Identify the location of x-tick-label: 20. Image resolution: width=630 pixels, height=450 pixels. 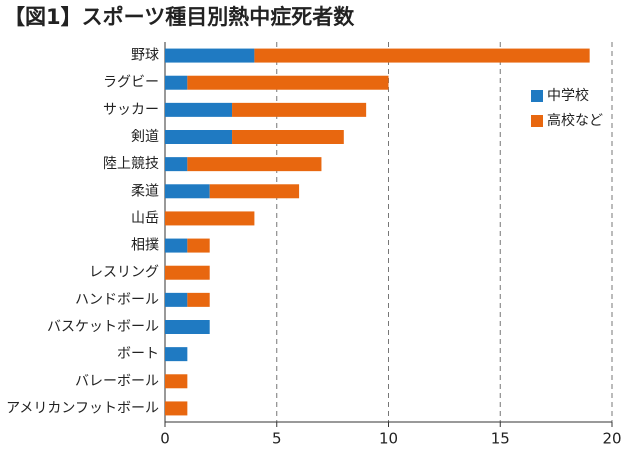
(611, 439).